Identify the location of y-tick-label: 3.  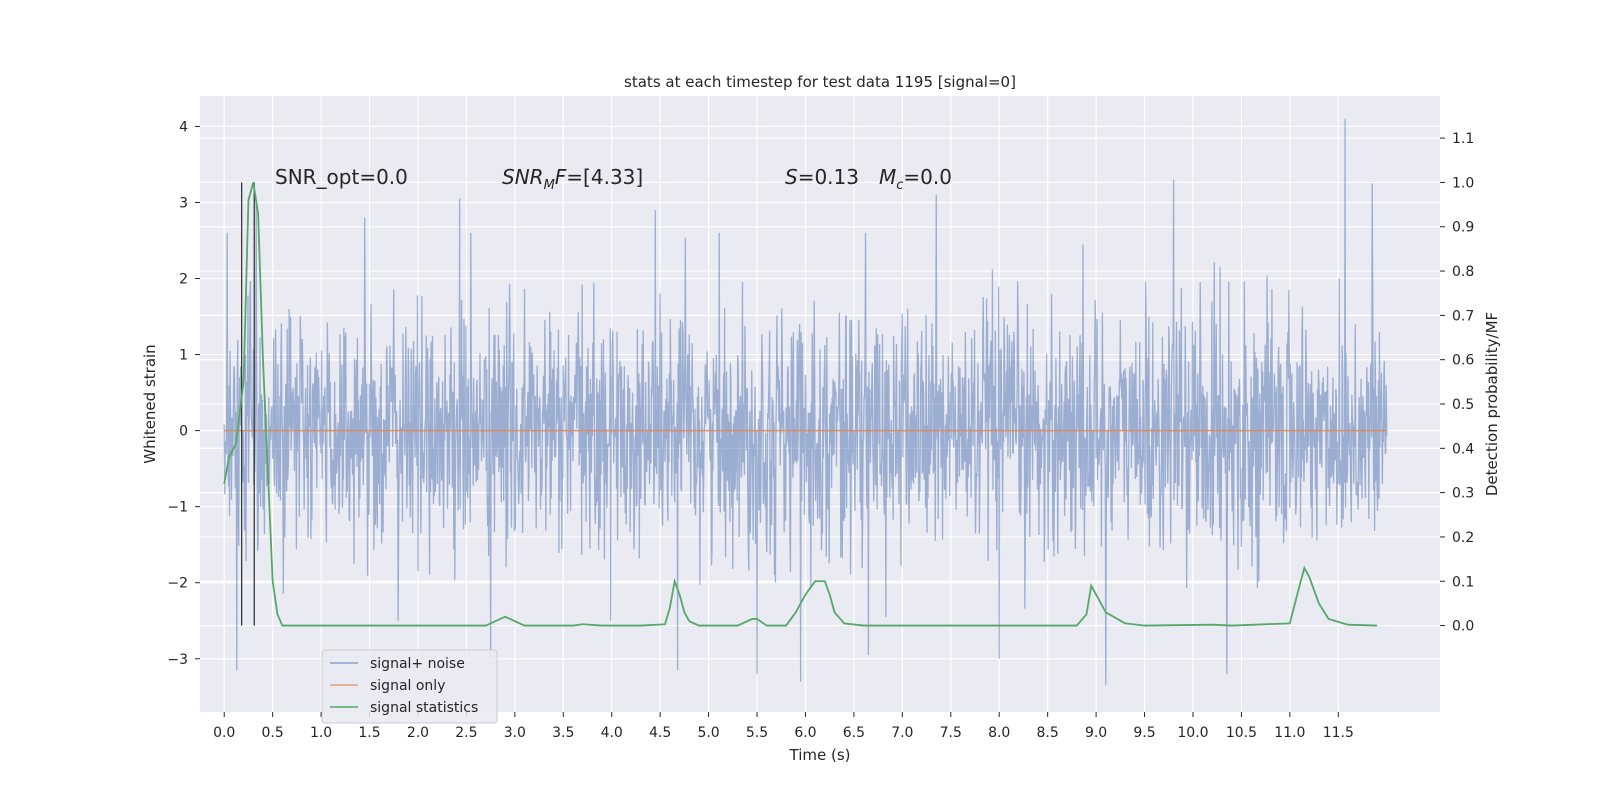
(183, 203).